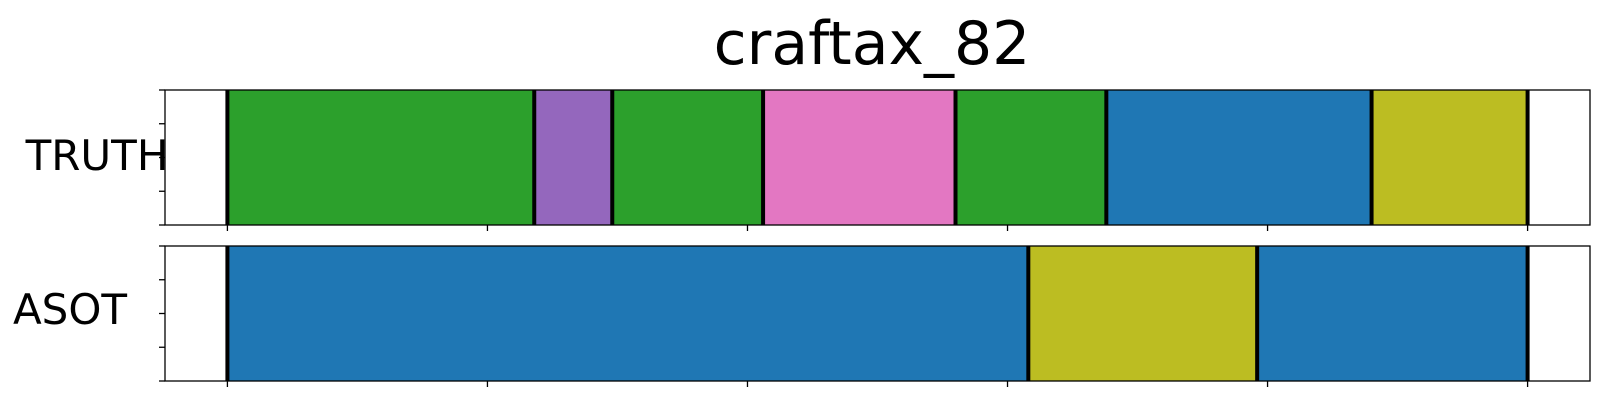 Image resolution: width=1600 pixels, height=400 pixels. What do you see at coordinates (872, 44) in the screenshot?
I see `chart-title: craftax_82` at bounding box center [872, 44].